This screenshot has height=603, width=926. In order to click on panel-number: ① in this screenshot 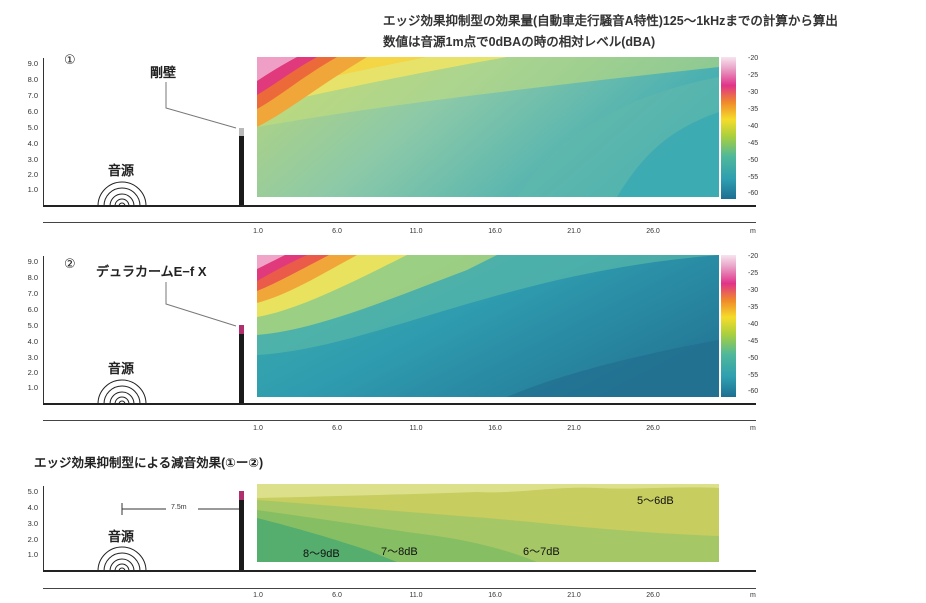, I will do `click(70, 59)`.